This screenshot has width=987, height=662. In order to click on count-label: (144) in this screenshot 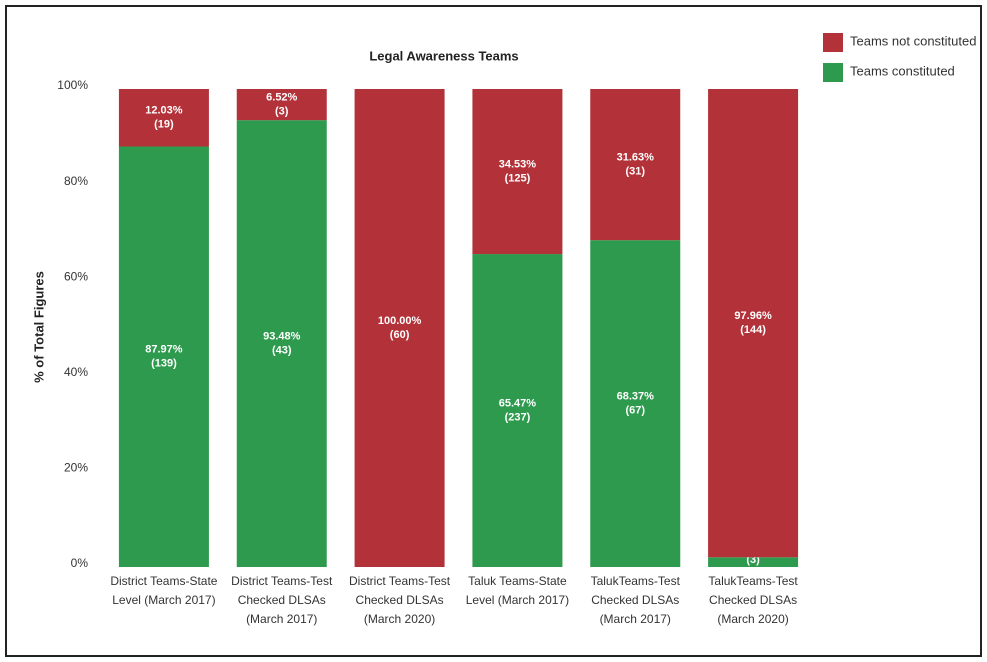, I will do `click(753, 330)`.